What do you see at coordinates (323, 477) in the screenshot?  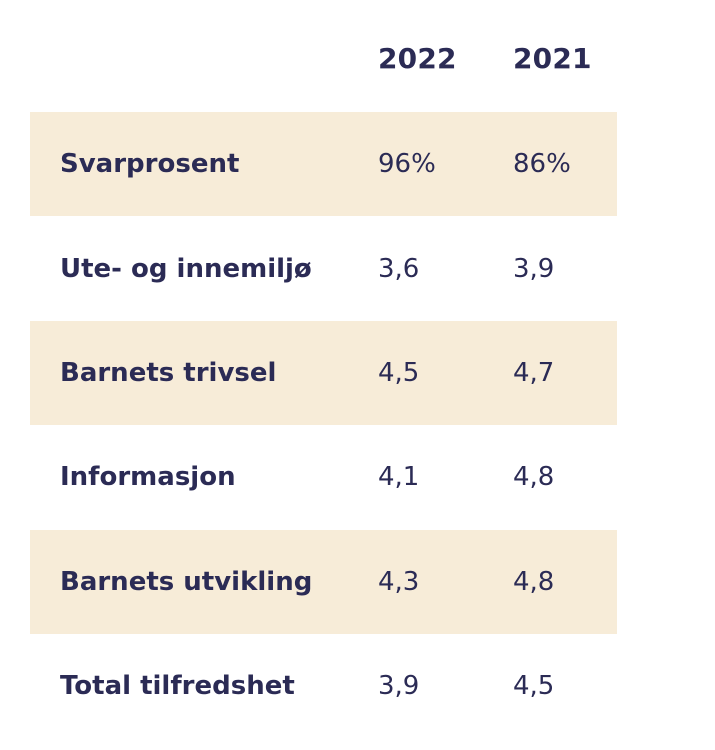 I see `table-row: Informasjon 4,1 4,8` at bounding box center [323, 477].